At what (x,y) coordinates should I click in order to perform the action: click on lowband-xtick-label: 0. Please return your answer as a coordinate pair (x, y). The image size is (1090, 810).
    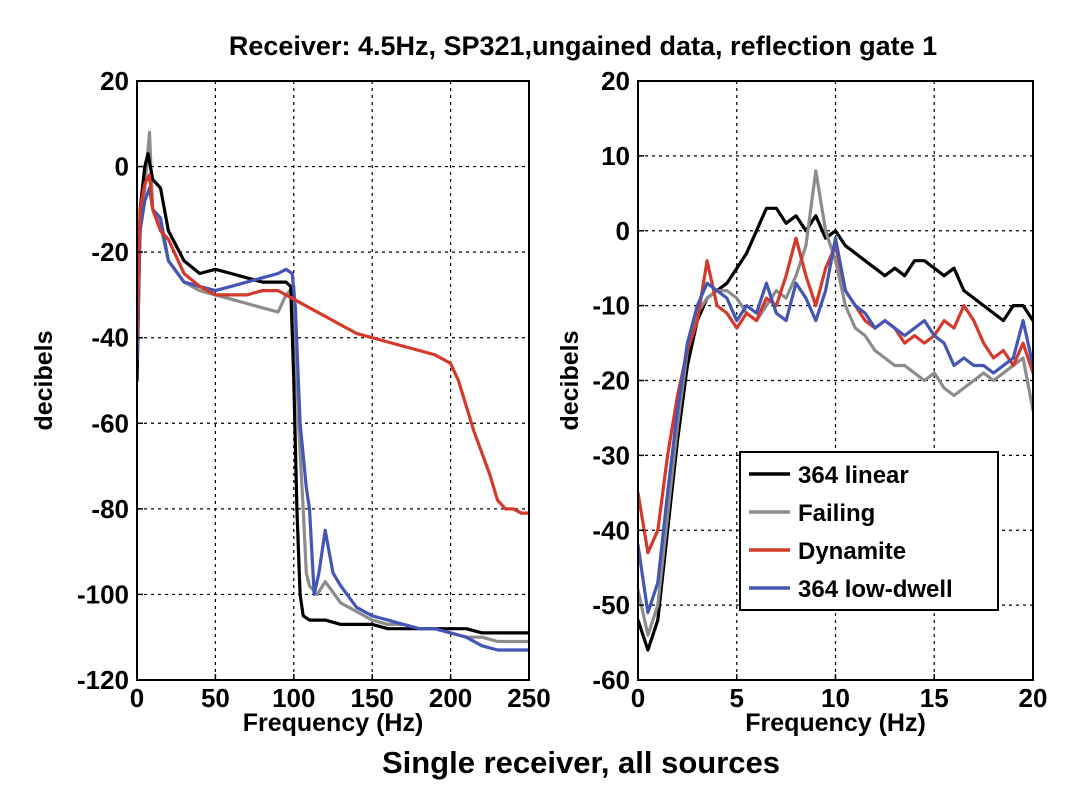
    Looking at the image, I should click on (638, 698).